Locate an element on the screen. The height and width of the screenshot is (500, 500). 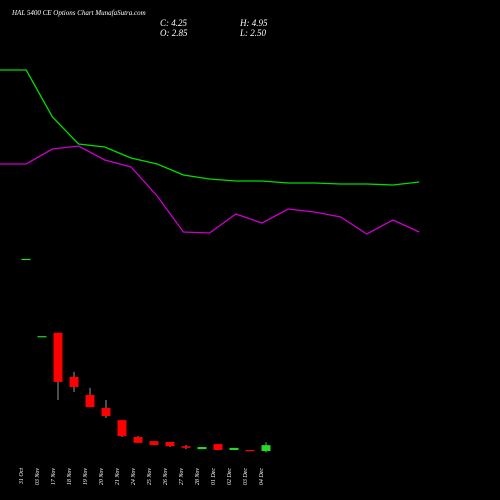
x-tick-label: 02 Dec is located at coordinates (230, 476).